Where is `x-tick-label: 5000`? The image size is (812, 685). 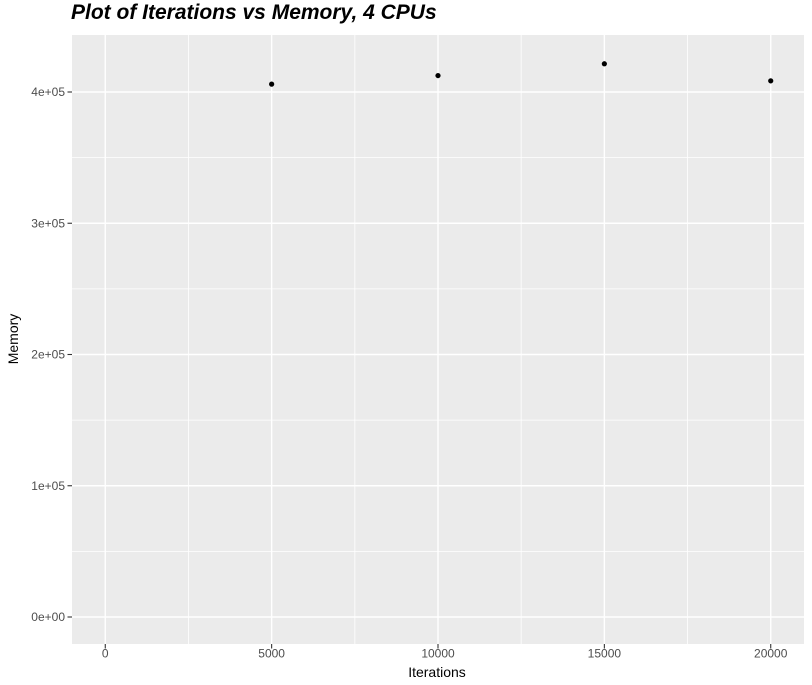 x-tick-label: 5000 is located at coordinates (271, 654).